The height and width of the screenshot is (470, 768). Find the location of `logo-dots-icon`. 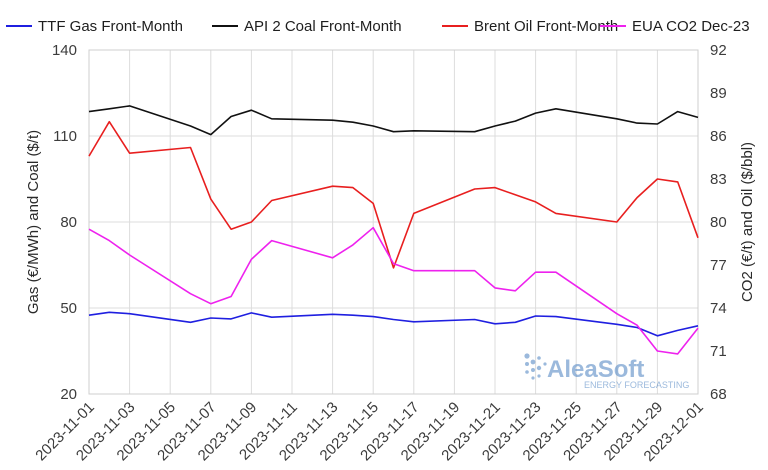

logo-dots-icon is located at coordinates (535, 366).